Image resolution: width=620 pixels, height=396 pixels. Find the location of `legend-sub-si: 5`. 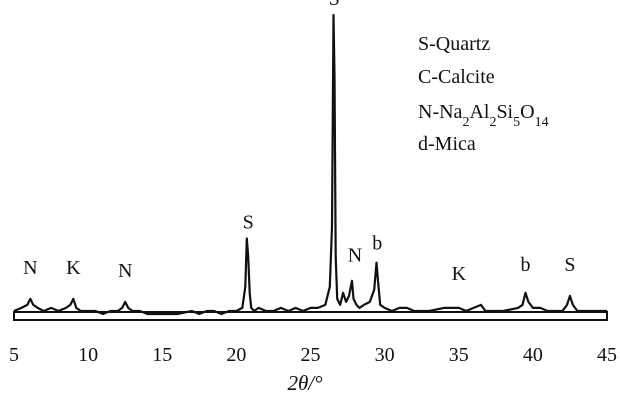

legend-sub-si: 5 is located at coordinates (516, 122).